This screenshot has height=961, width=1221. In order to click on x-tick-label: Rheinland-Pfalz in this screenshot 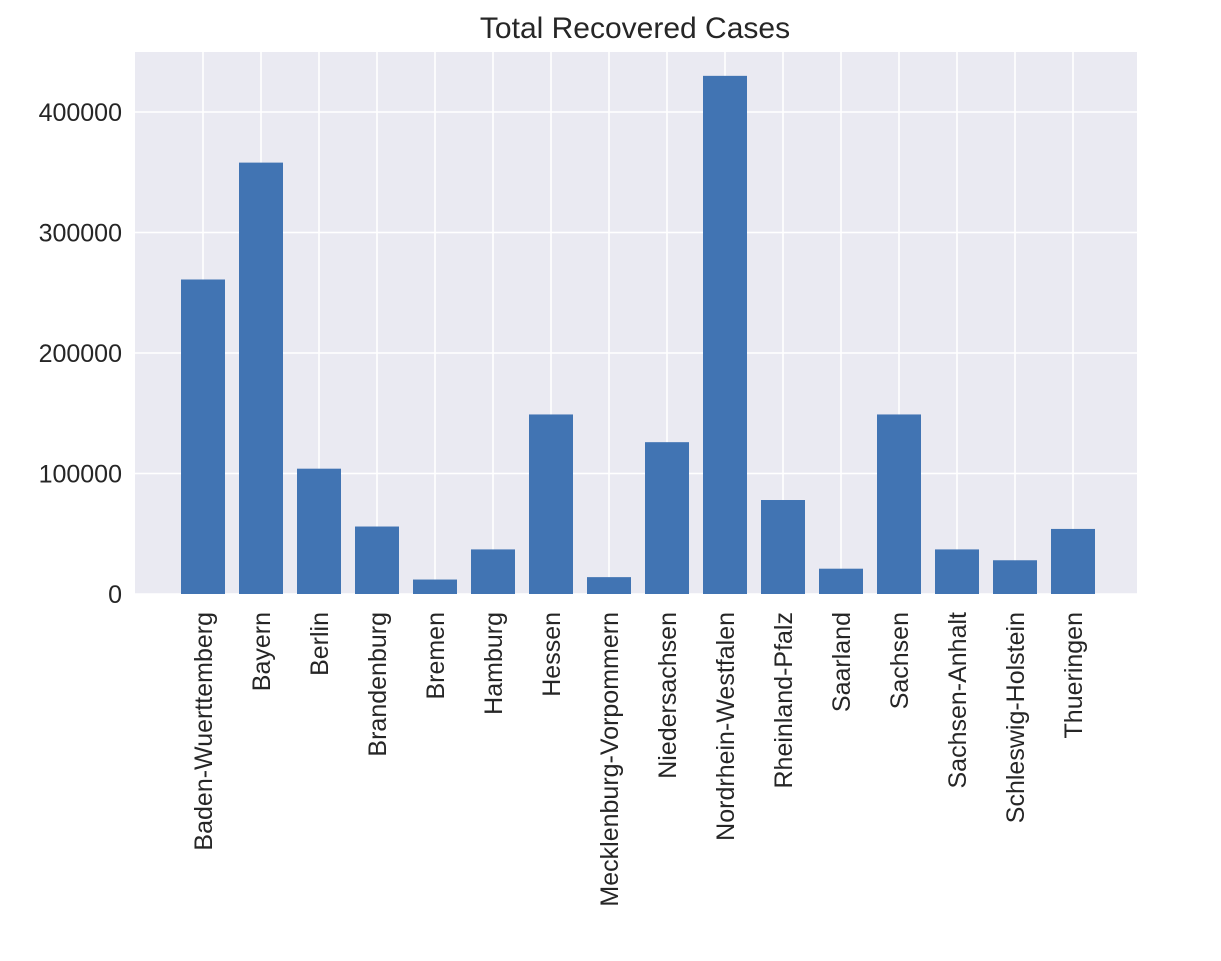, I will do `click(784, 700)`.